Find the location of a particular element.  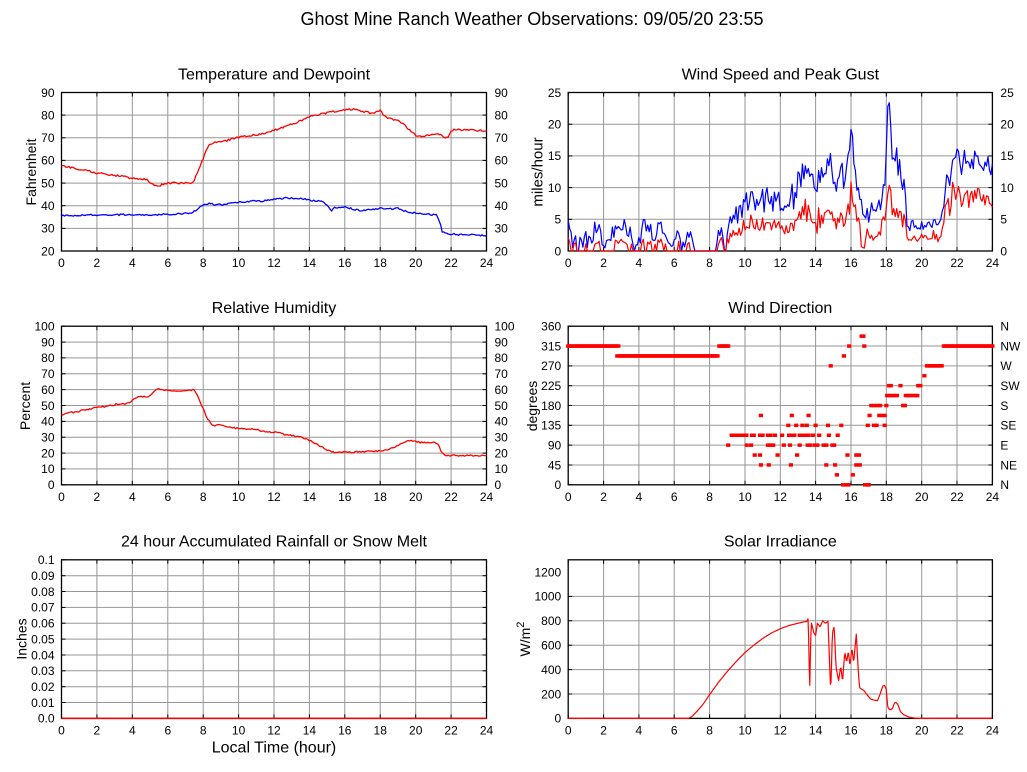

svg-text: 0.02 is located at coordinates (43, 687).